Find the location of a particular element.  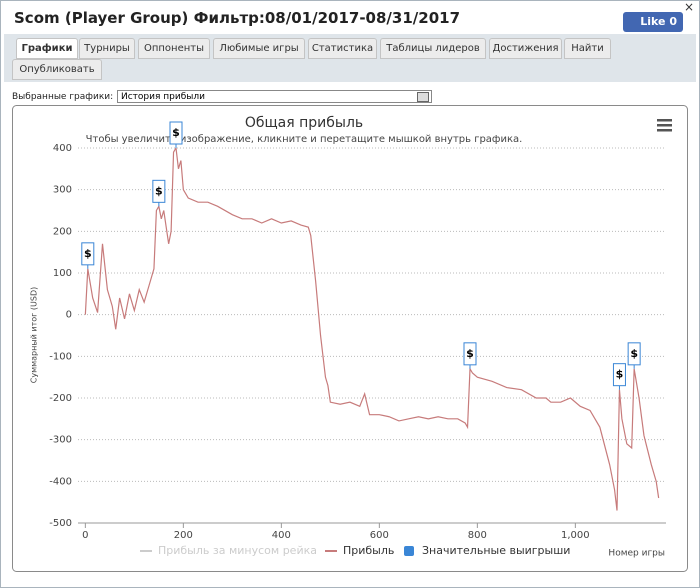

x-tick-label: 600 is located at coordinates (379, 535).